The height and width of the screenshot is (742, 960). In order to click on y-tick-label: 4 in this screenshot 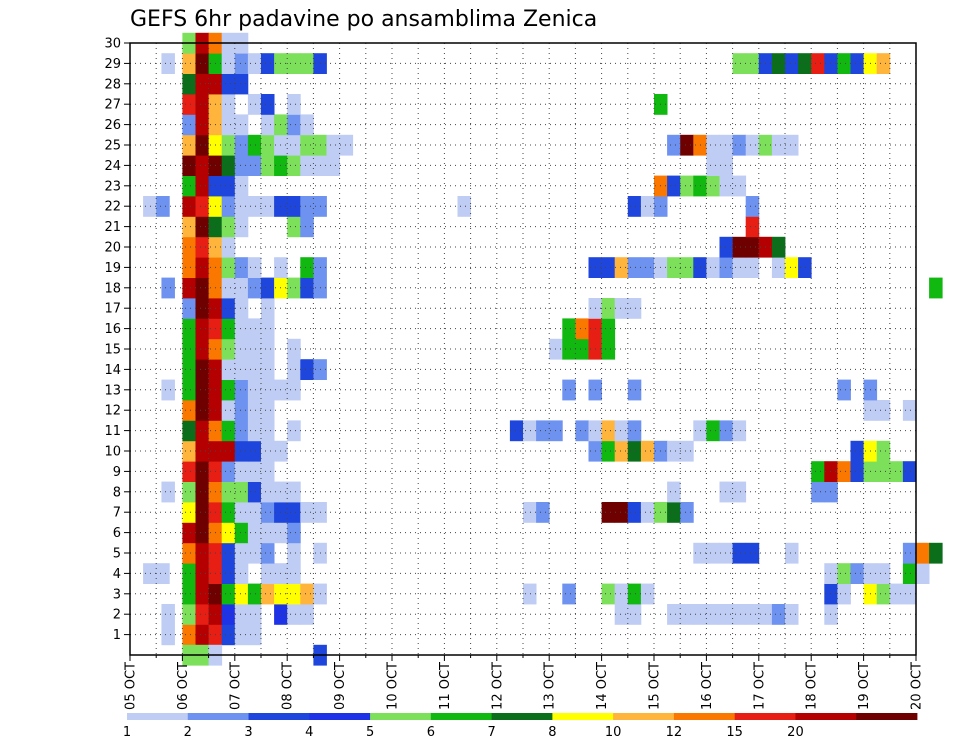, I will do `click(117, 574)`.